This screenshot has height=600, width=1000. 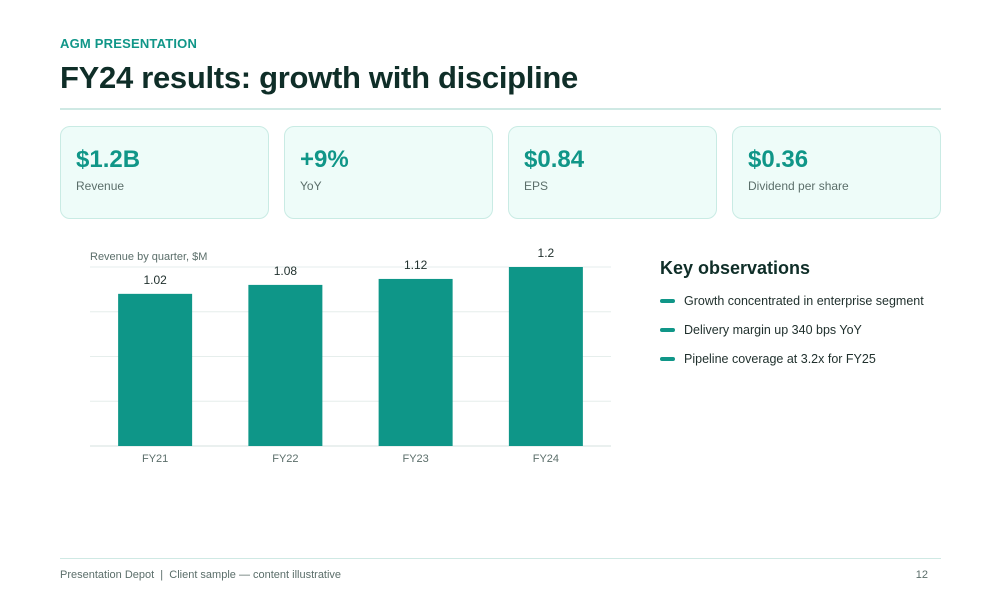 What do you see at coordinates (311, 186) in the screenshot?
I see `kpi-label: YoY` at bounding box center [311, 186].